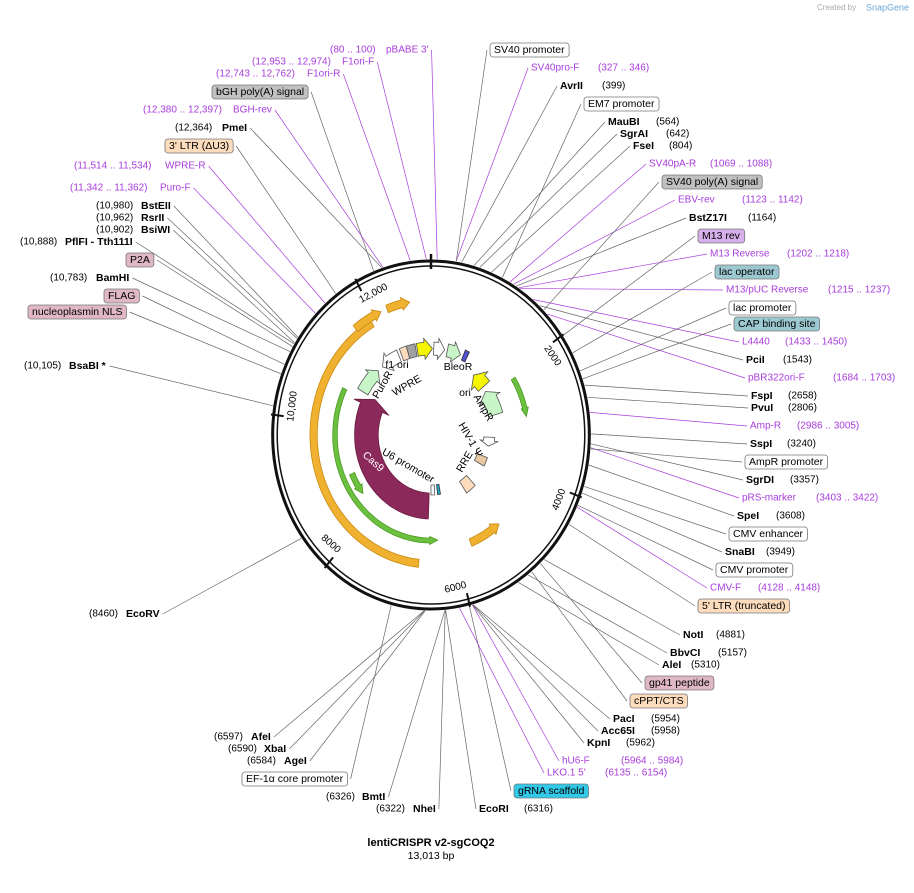  Describe the element at coordinates (68, 278) in the screenshot. I see `position-label: (10,783)` at that location.